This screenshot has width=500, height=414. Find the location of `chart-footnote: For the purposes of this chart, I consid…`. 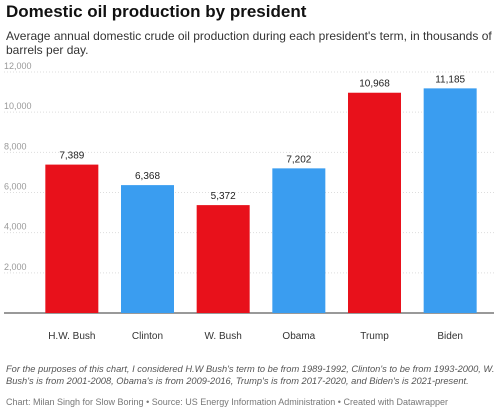

chart-footnote: For the purposes of this chart, I consid… is located at coordinates (250, 375).